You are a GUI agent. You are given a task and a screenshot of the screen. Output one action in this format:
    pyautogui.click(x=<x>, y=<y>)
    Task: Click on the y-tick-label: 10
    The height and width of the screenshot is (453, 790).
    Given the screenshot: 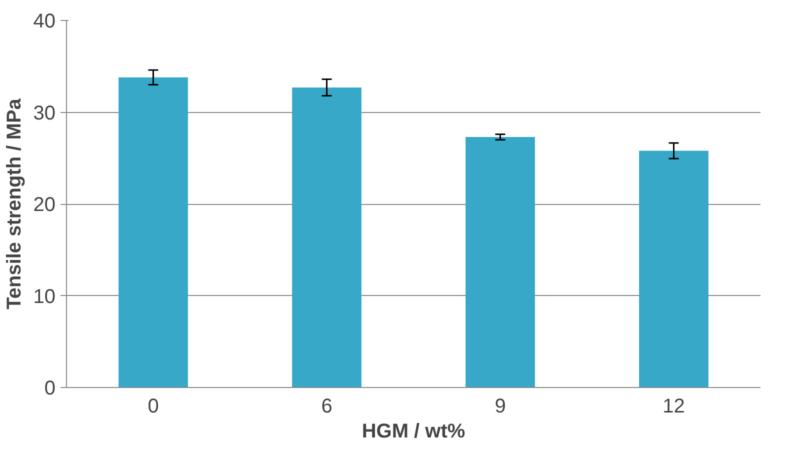 What is the action you would take?
    pyautogui.click(x=44, y=297)
    